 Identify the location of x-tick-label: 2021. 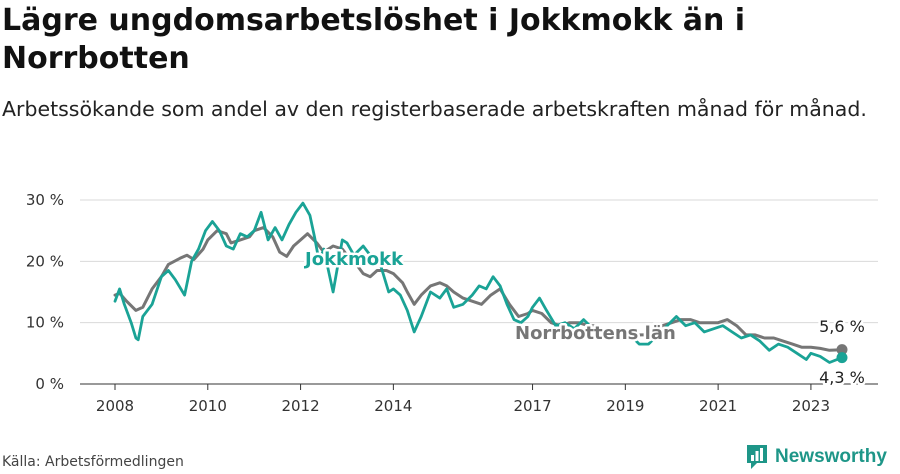
(718, 406).